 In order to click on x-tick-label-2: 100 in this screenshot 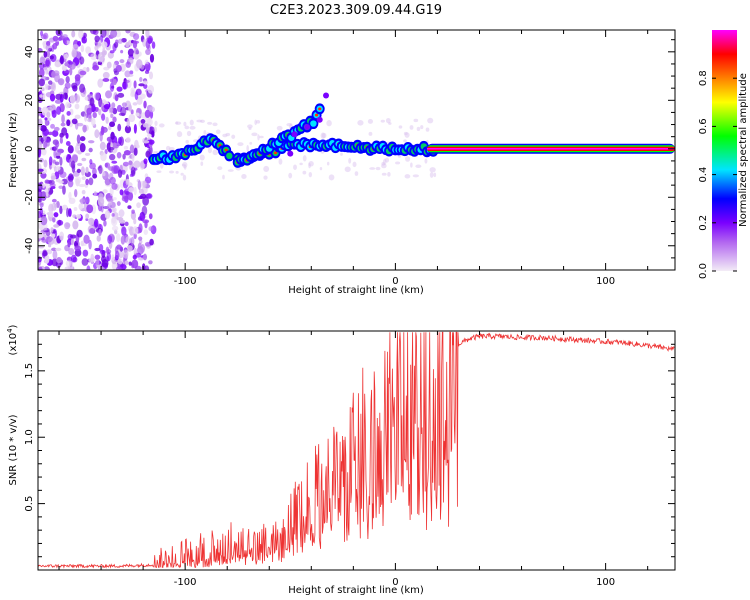, I will do `click(605, 281)`.